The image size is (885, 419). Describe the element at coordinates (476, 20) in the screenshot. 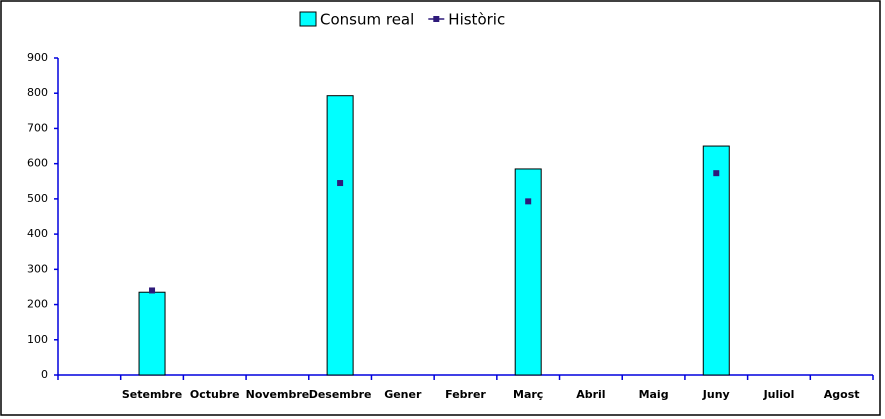

I see `legend-label: Històric` at that location.